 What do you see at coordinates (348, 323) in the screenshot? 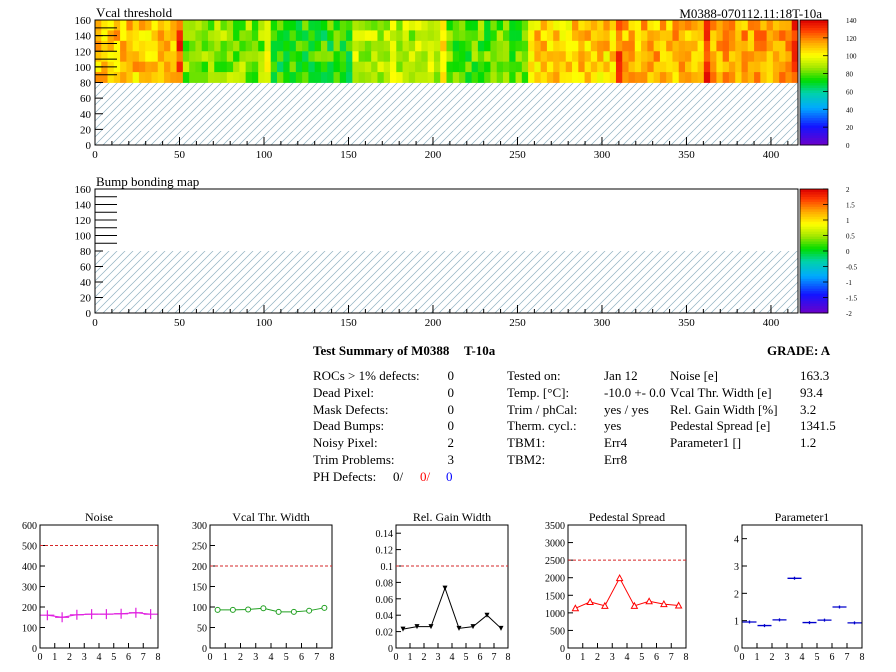
I see `x-tick-label: 150` at bounding box center [348, 323].